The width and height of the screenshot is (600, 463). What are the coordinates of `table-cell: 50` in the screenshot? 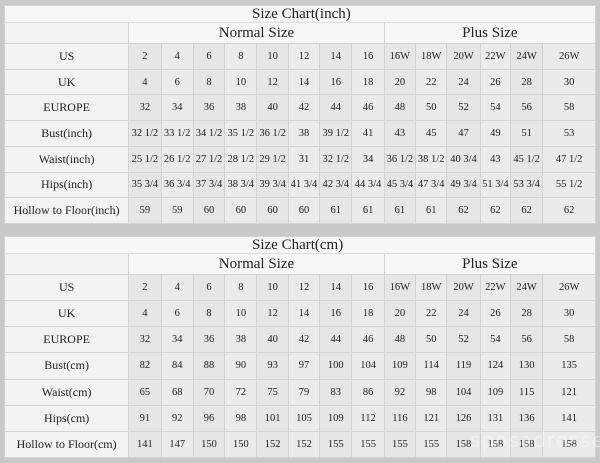 It's located at (431, 108).